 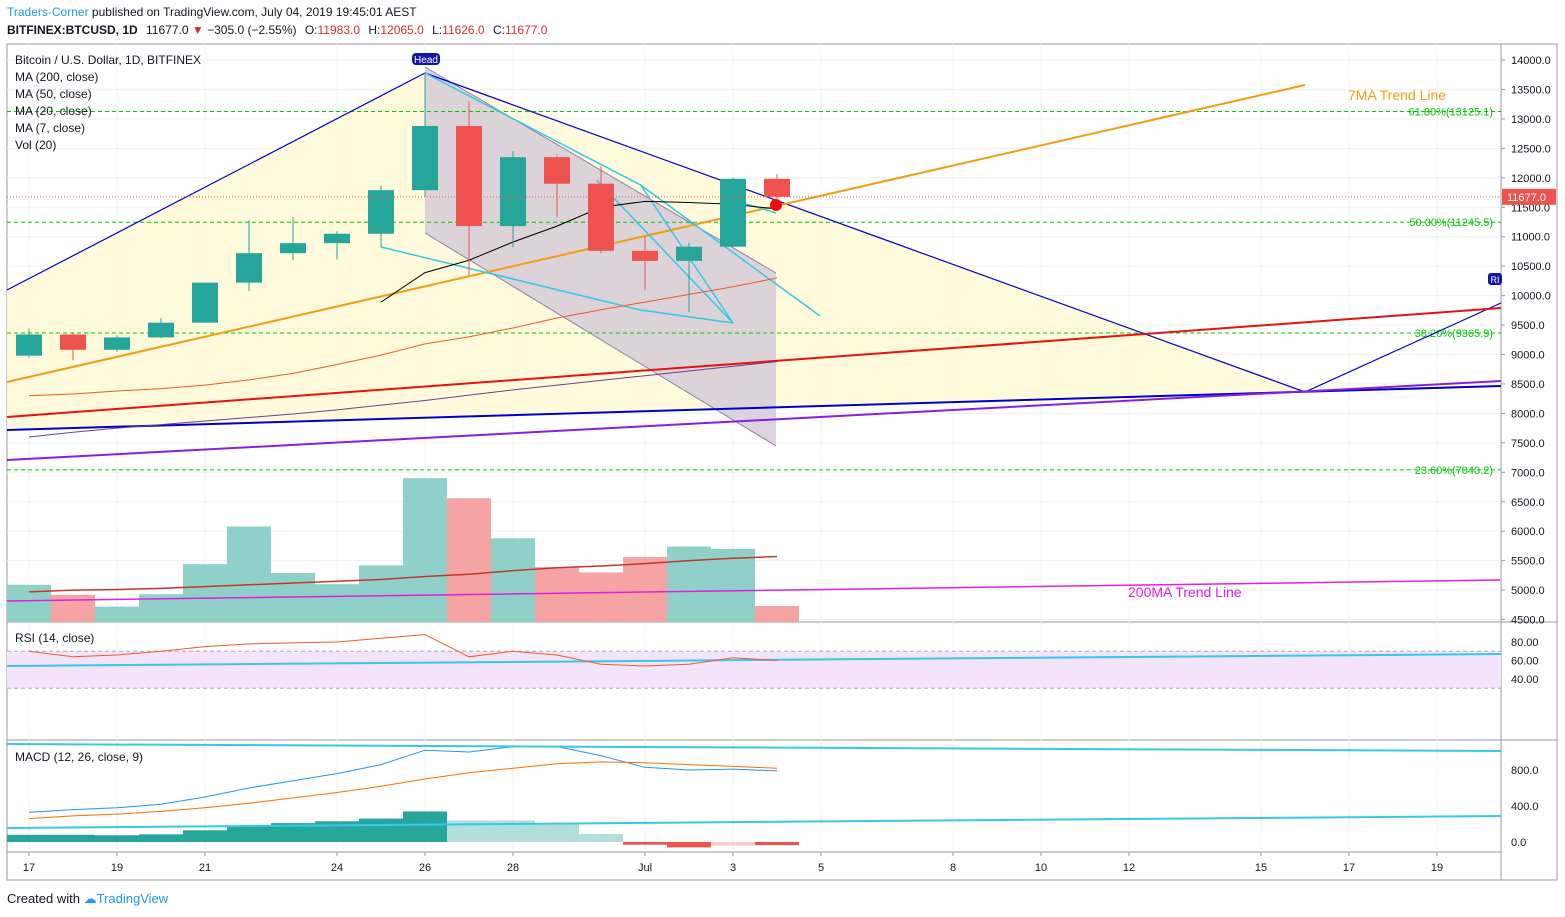 I want to click on price-axis-label: 12500.0, so click(x=1531, y=149).